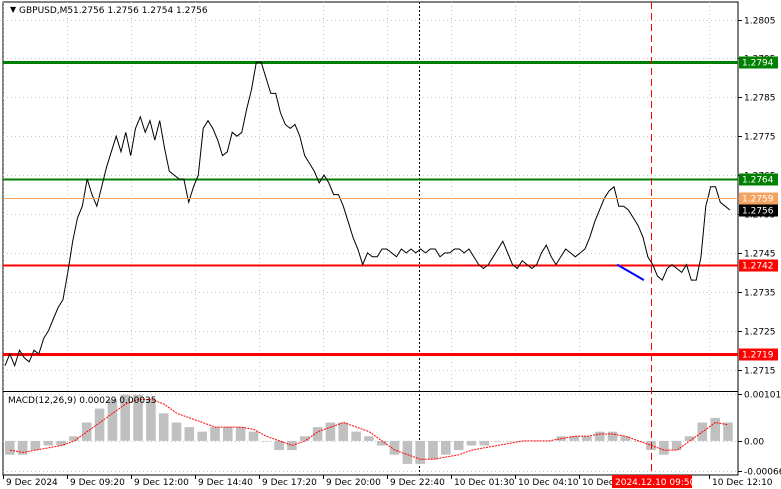 The height and width of the screenshot is (489, 781). Describe the element at coordinates (760, 99) in the screenshot. I see `price-tick-label: 1.2785` at that location.